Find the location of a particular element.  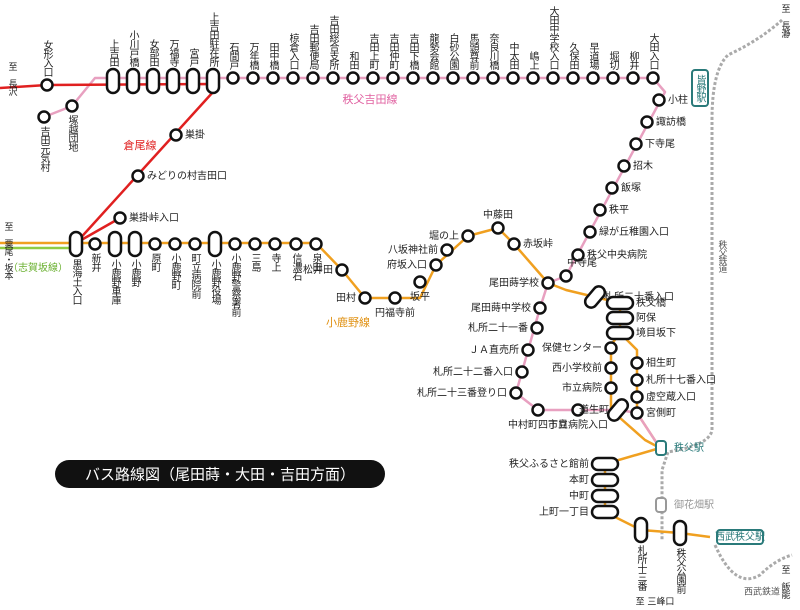

stop-label: 信濃石 is located at coordinates (296, 267).